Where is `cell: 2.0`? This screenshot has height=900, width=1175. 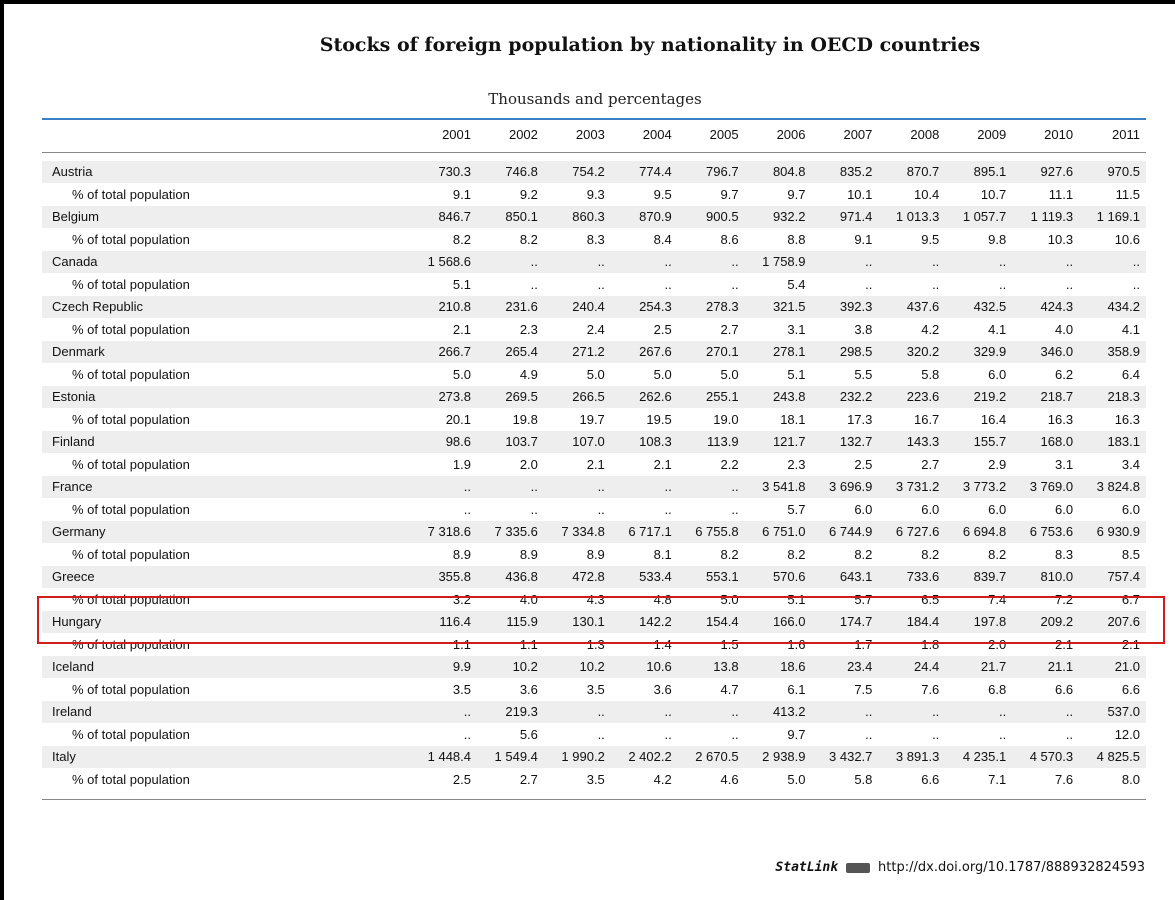 cell: 2.0 is located at coordinates (528, 464).